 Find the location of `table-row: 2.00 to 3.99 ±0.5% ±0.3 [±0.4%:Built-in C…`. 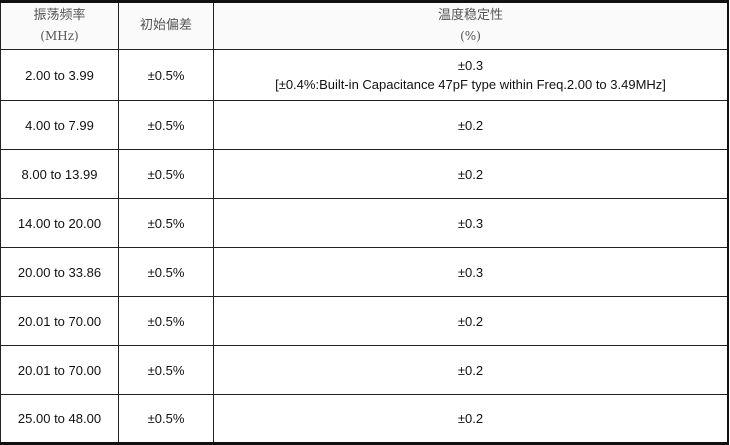

table-row: 2.00 to 3.99 ±0.5% ±0.3 [±0.4%:Built-in C… is located at coordinates (364, 75).